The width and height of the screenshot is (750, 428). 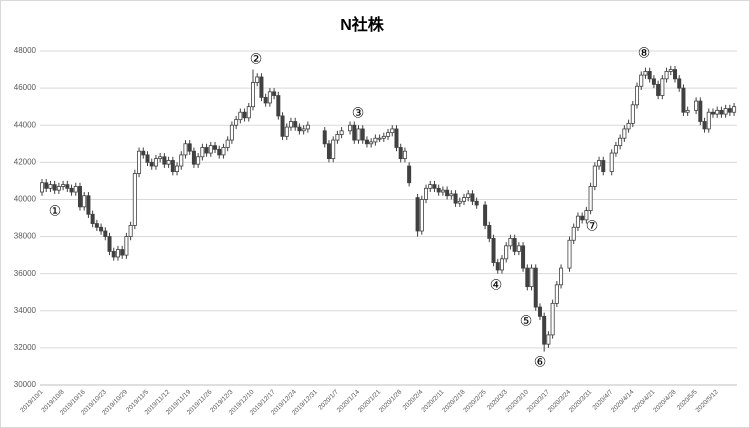 I want to click on annotation: ⑤, so click(x=526, y=321).